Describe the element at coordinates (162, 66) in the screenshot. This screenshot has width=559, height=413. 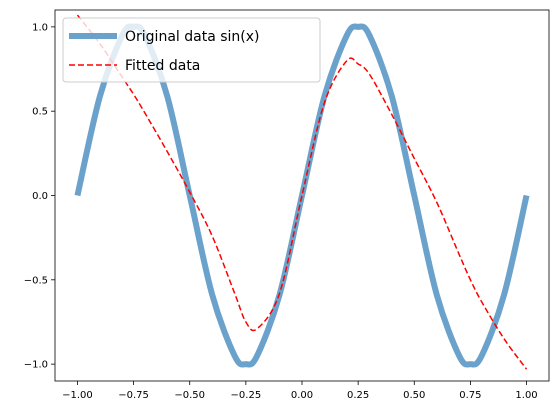
I see `legend-label-fitted: Fitted data` at that location.